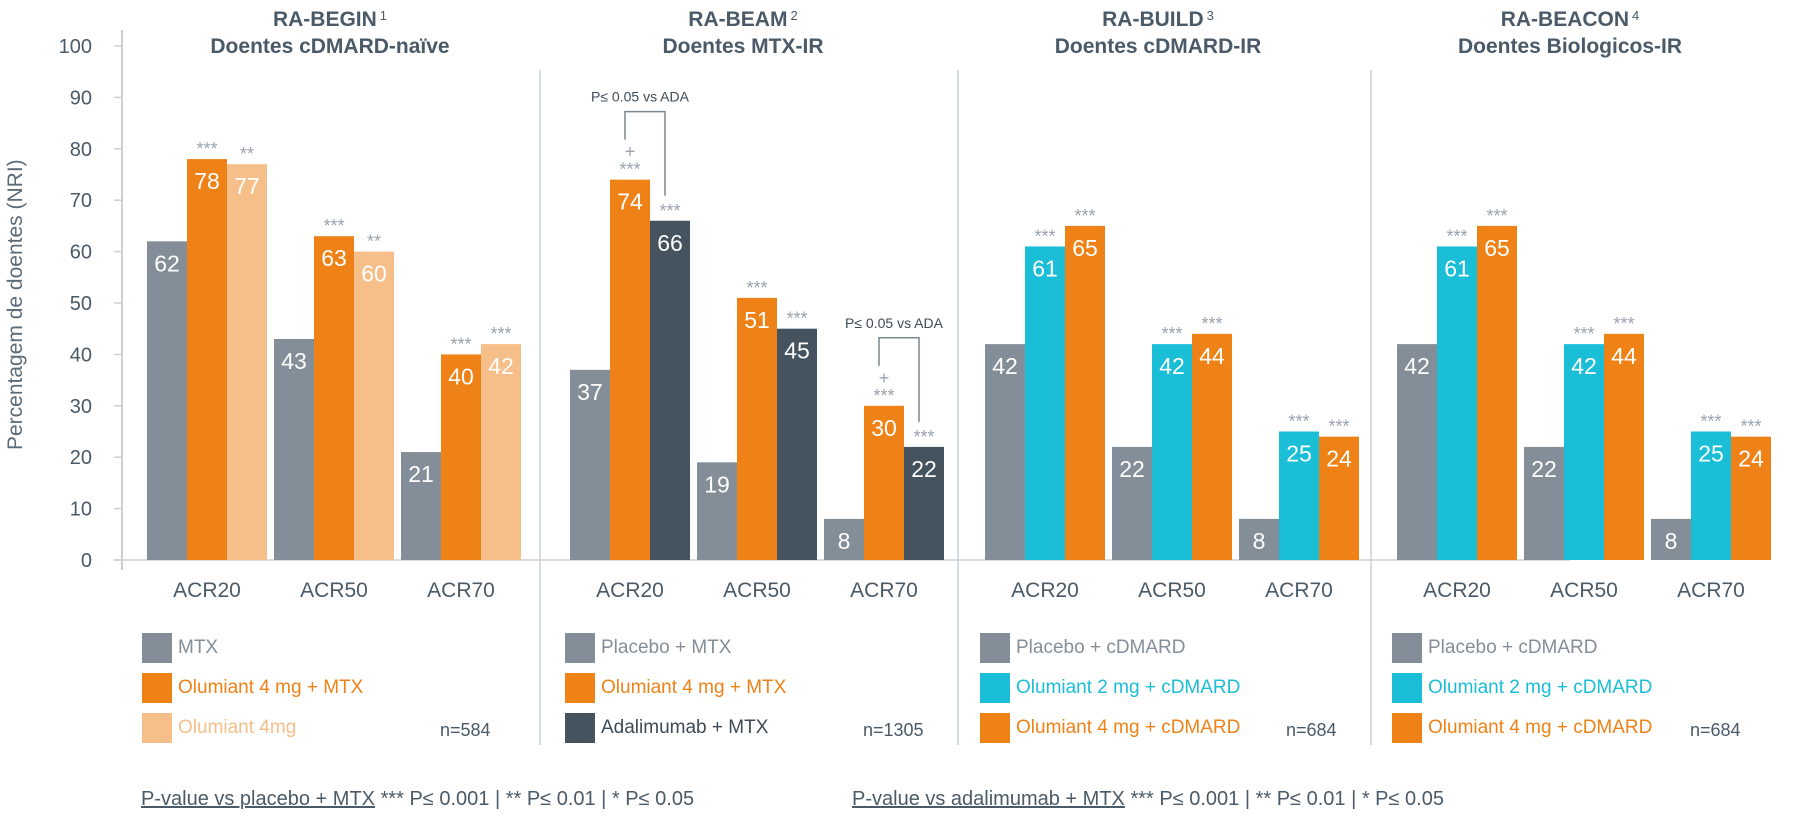 Image resolution: width=1806 pixels, height=815 pixels. I want to click on bar-value-label: 51, so click(757, 320).